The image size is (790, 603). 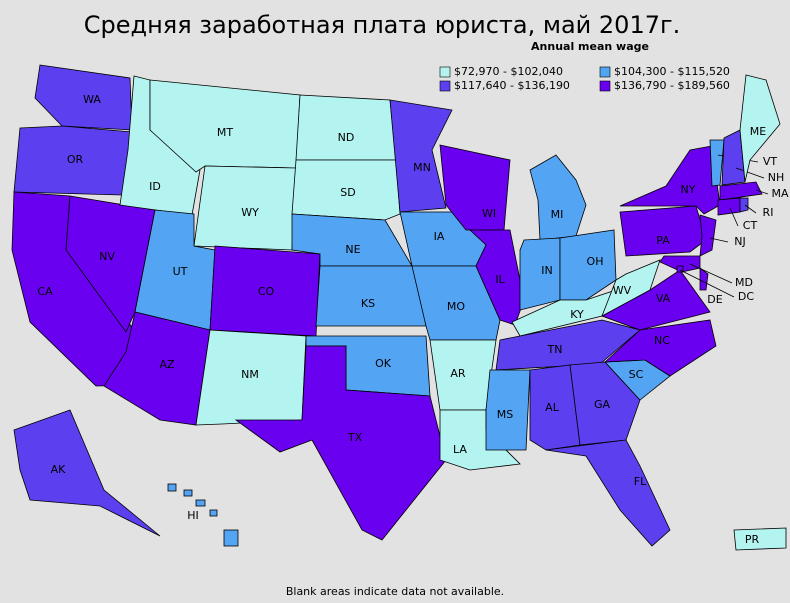 I want to click on state-label: WV, so click(x=622, y=290).